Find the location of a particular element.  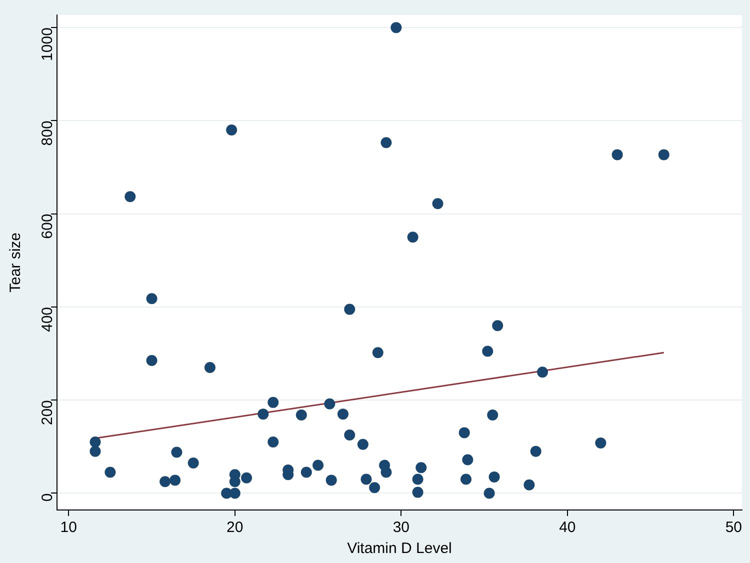

x-tick-label: 20 is located at coordinates (235, 527).